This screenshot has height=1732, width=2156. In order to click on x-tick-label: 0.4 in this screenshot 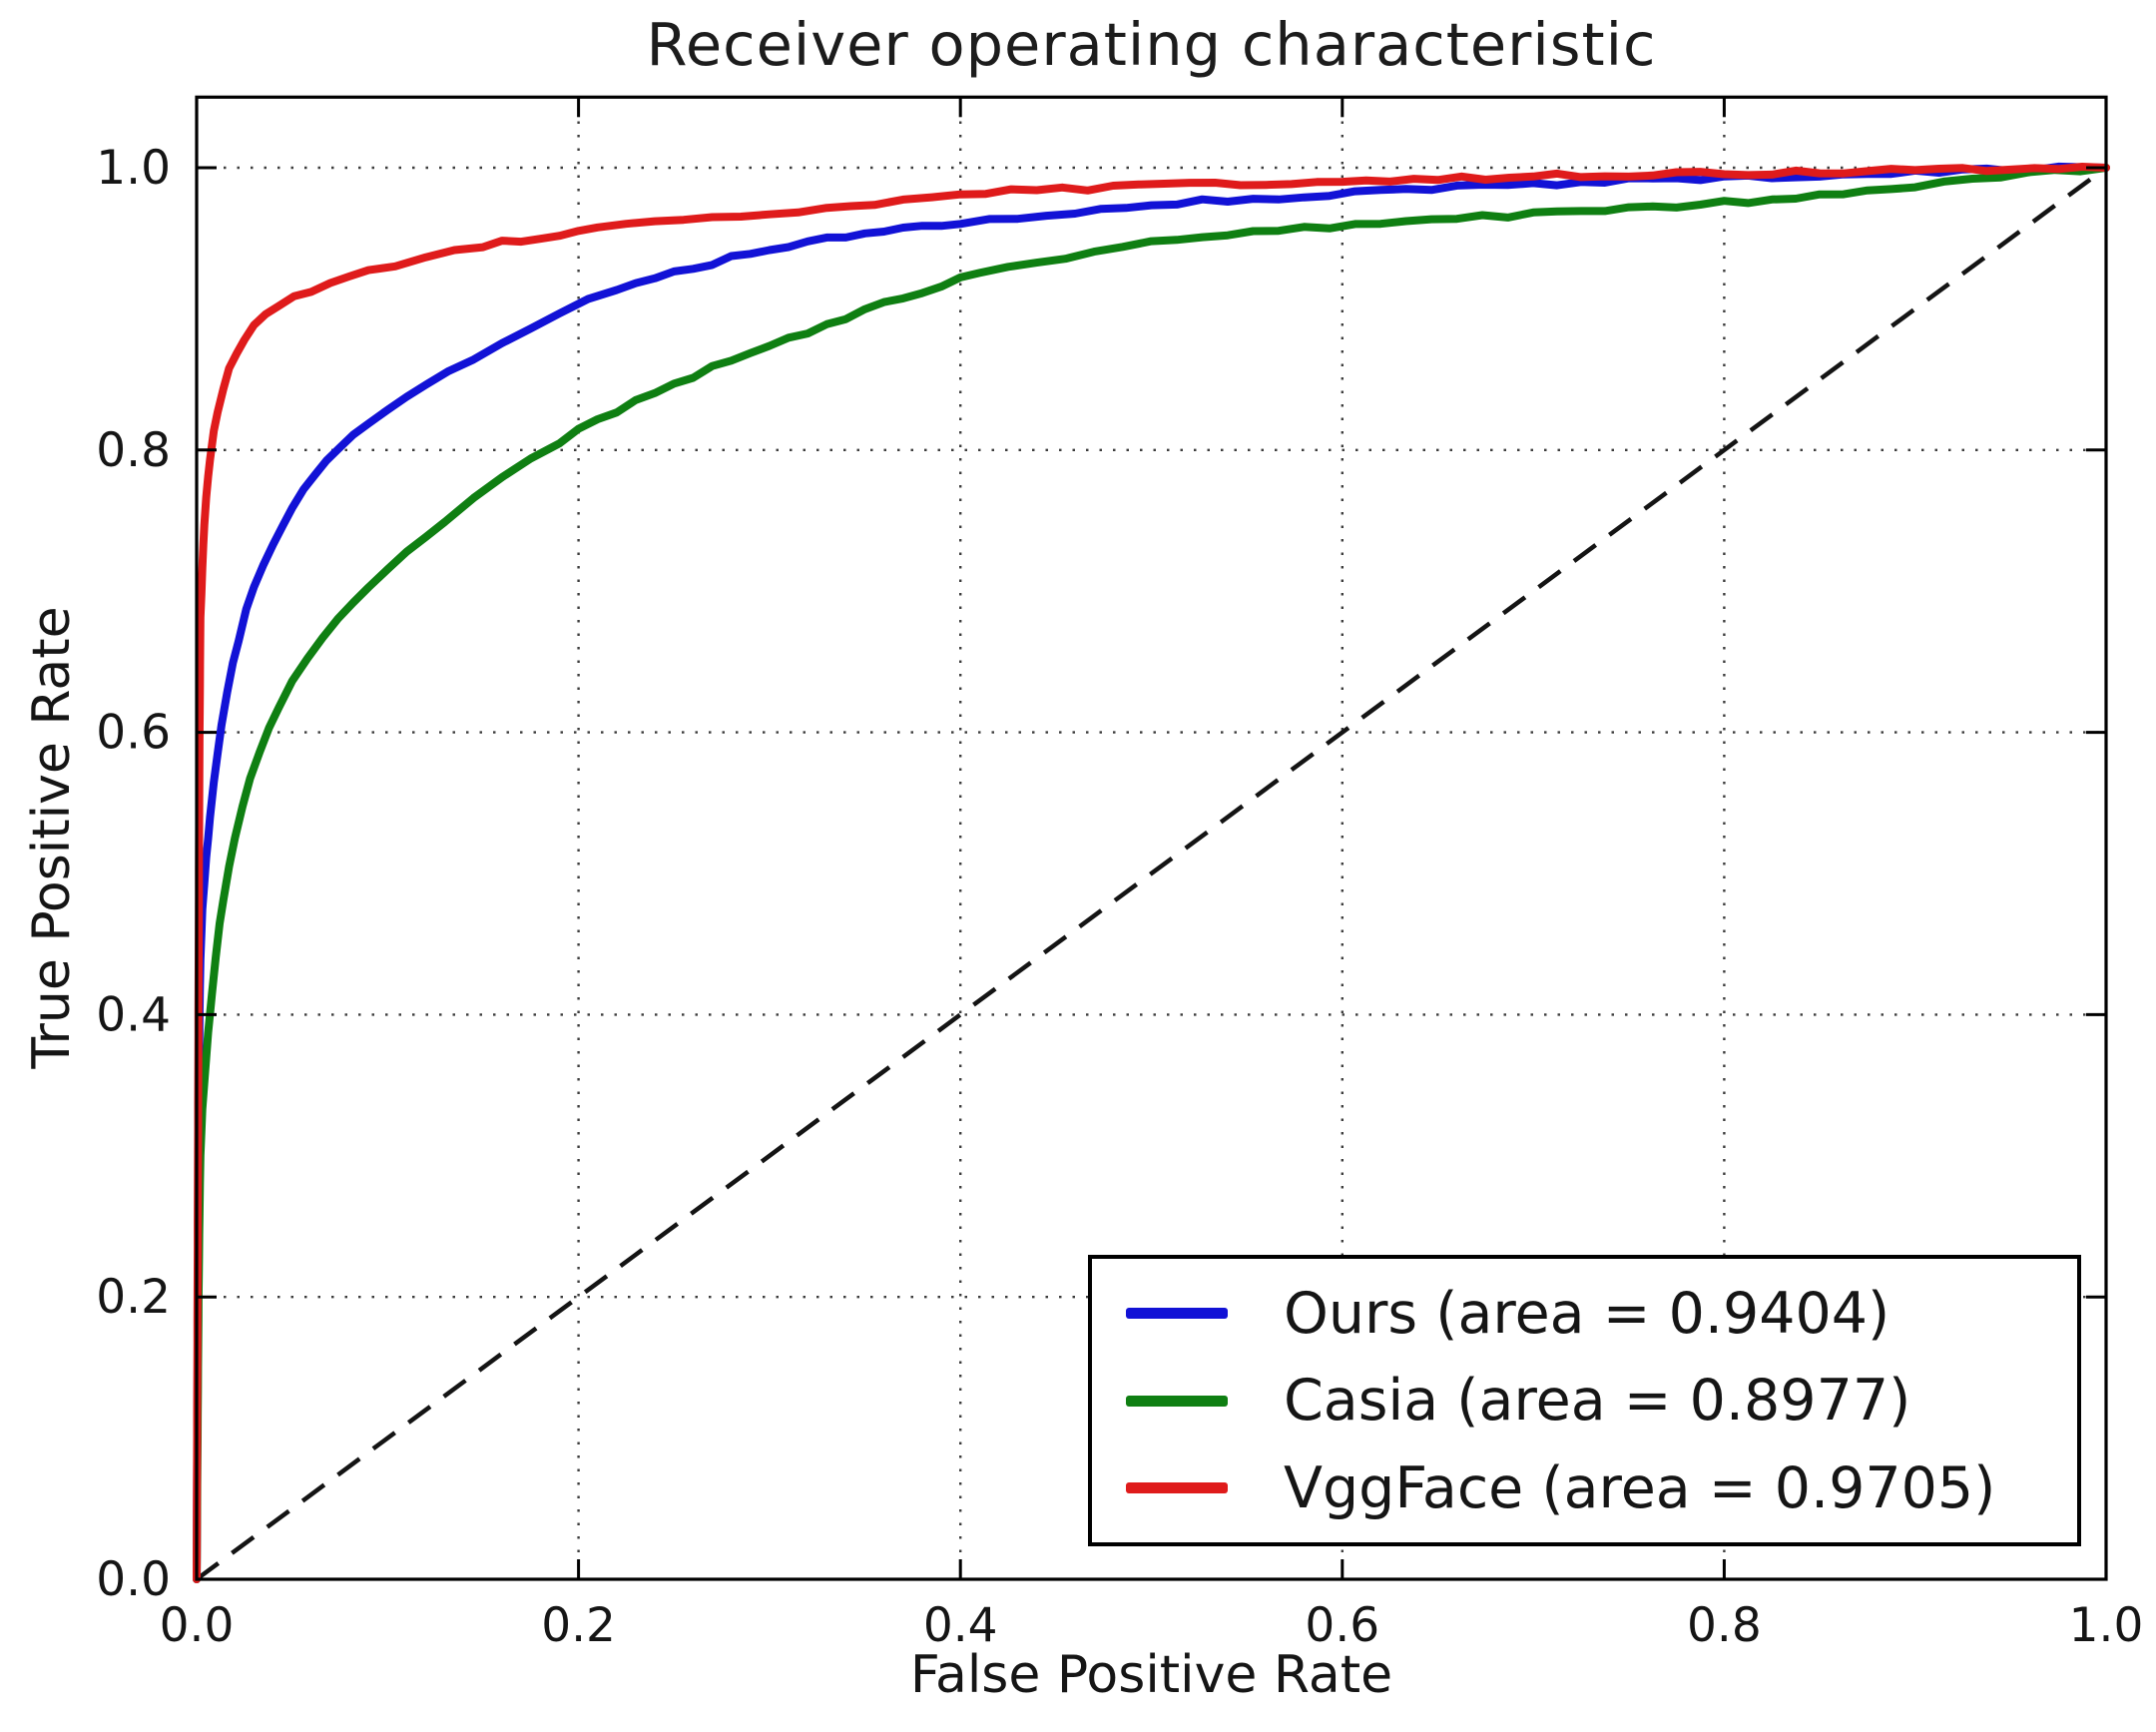, I will do `click(960, 1625)`.